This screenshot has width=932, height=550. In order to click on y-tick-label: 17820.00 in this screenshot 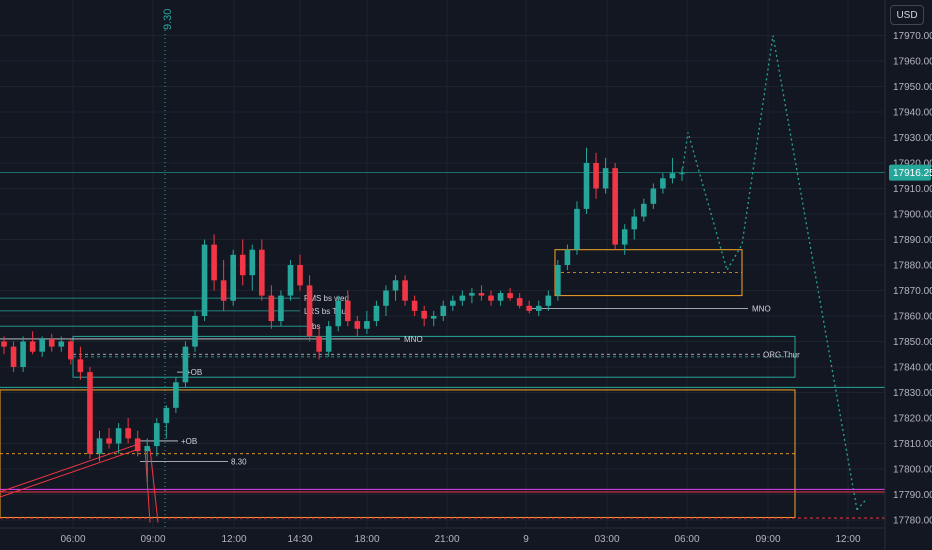, I will do `click(912, 419)`.